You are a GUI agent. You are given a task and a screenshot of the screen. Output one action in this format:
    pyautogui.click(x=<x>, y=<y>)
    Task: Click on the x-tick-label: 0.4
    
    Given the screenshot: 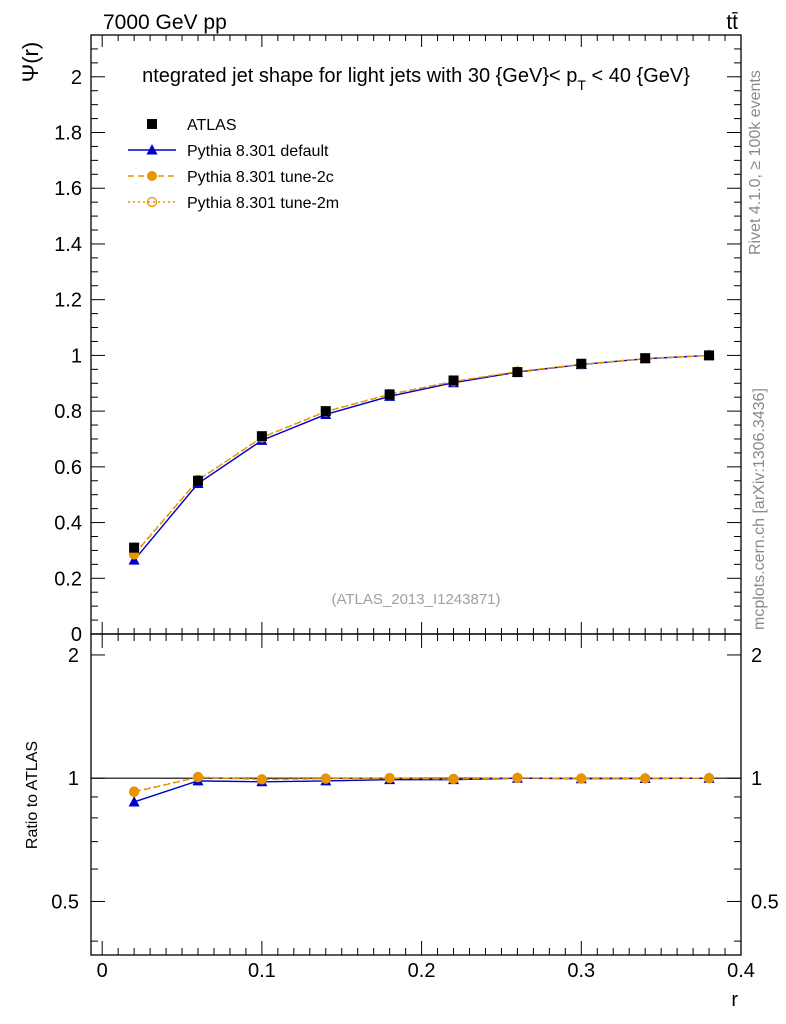 What is the action you would take?
    pyautogui.click(x=741, y=971)
    